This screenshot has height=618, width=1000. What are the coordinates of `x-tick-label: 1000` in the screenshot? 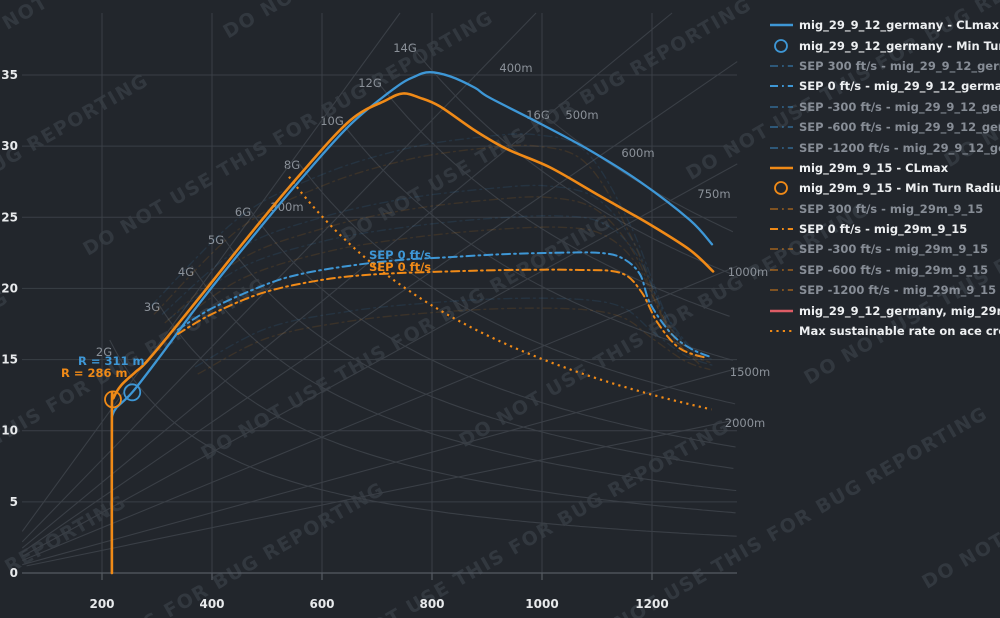 It's located at (541, 604).